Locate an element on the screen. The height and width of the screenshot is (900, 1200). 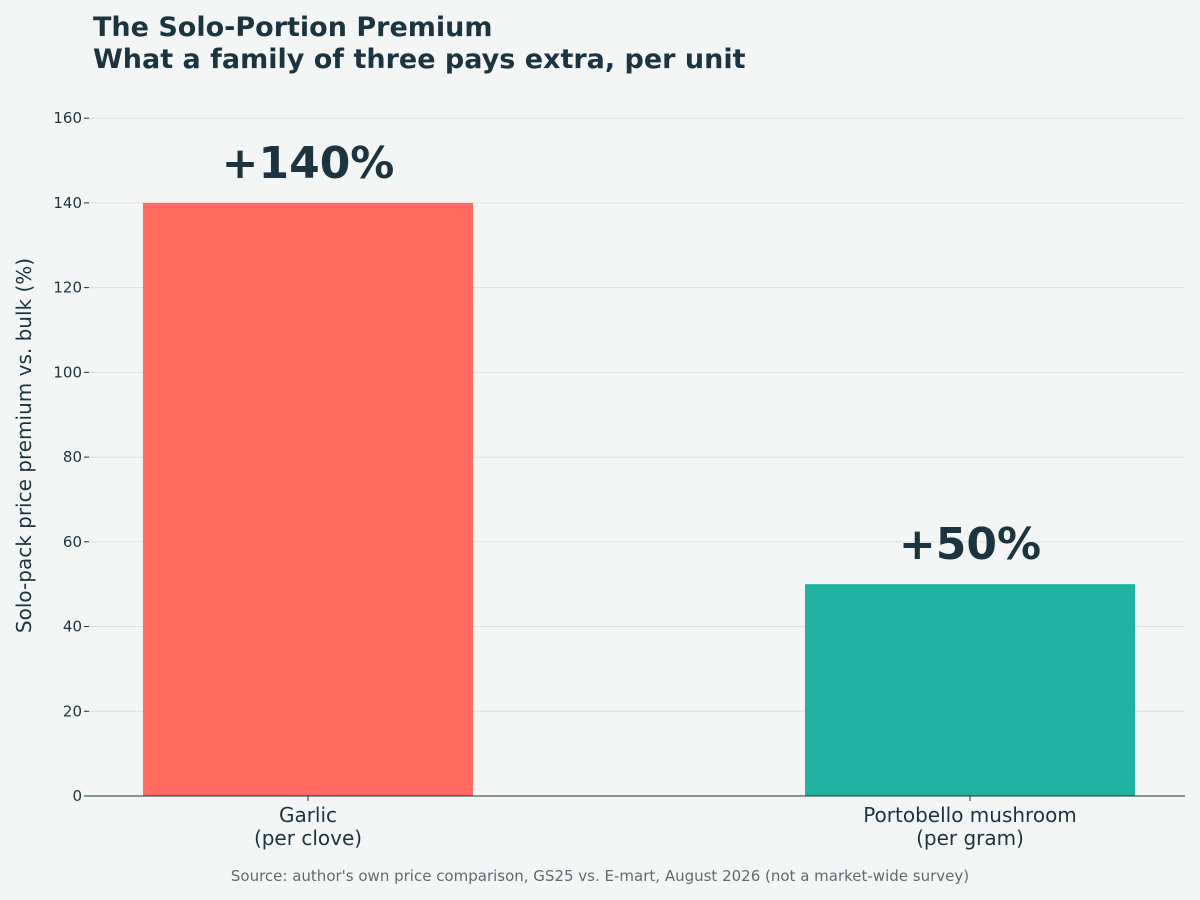
y-tick-label: 160 is located at coordinates (67, 118).